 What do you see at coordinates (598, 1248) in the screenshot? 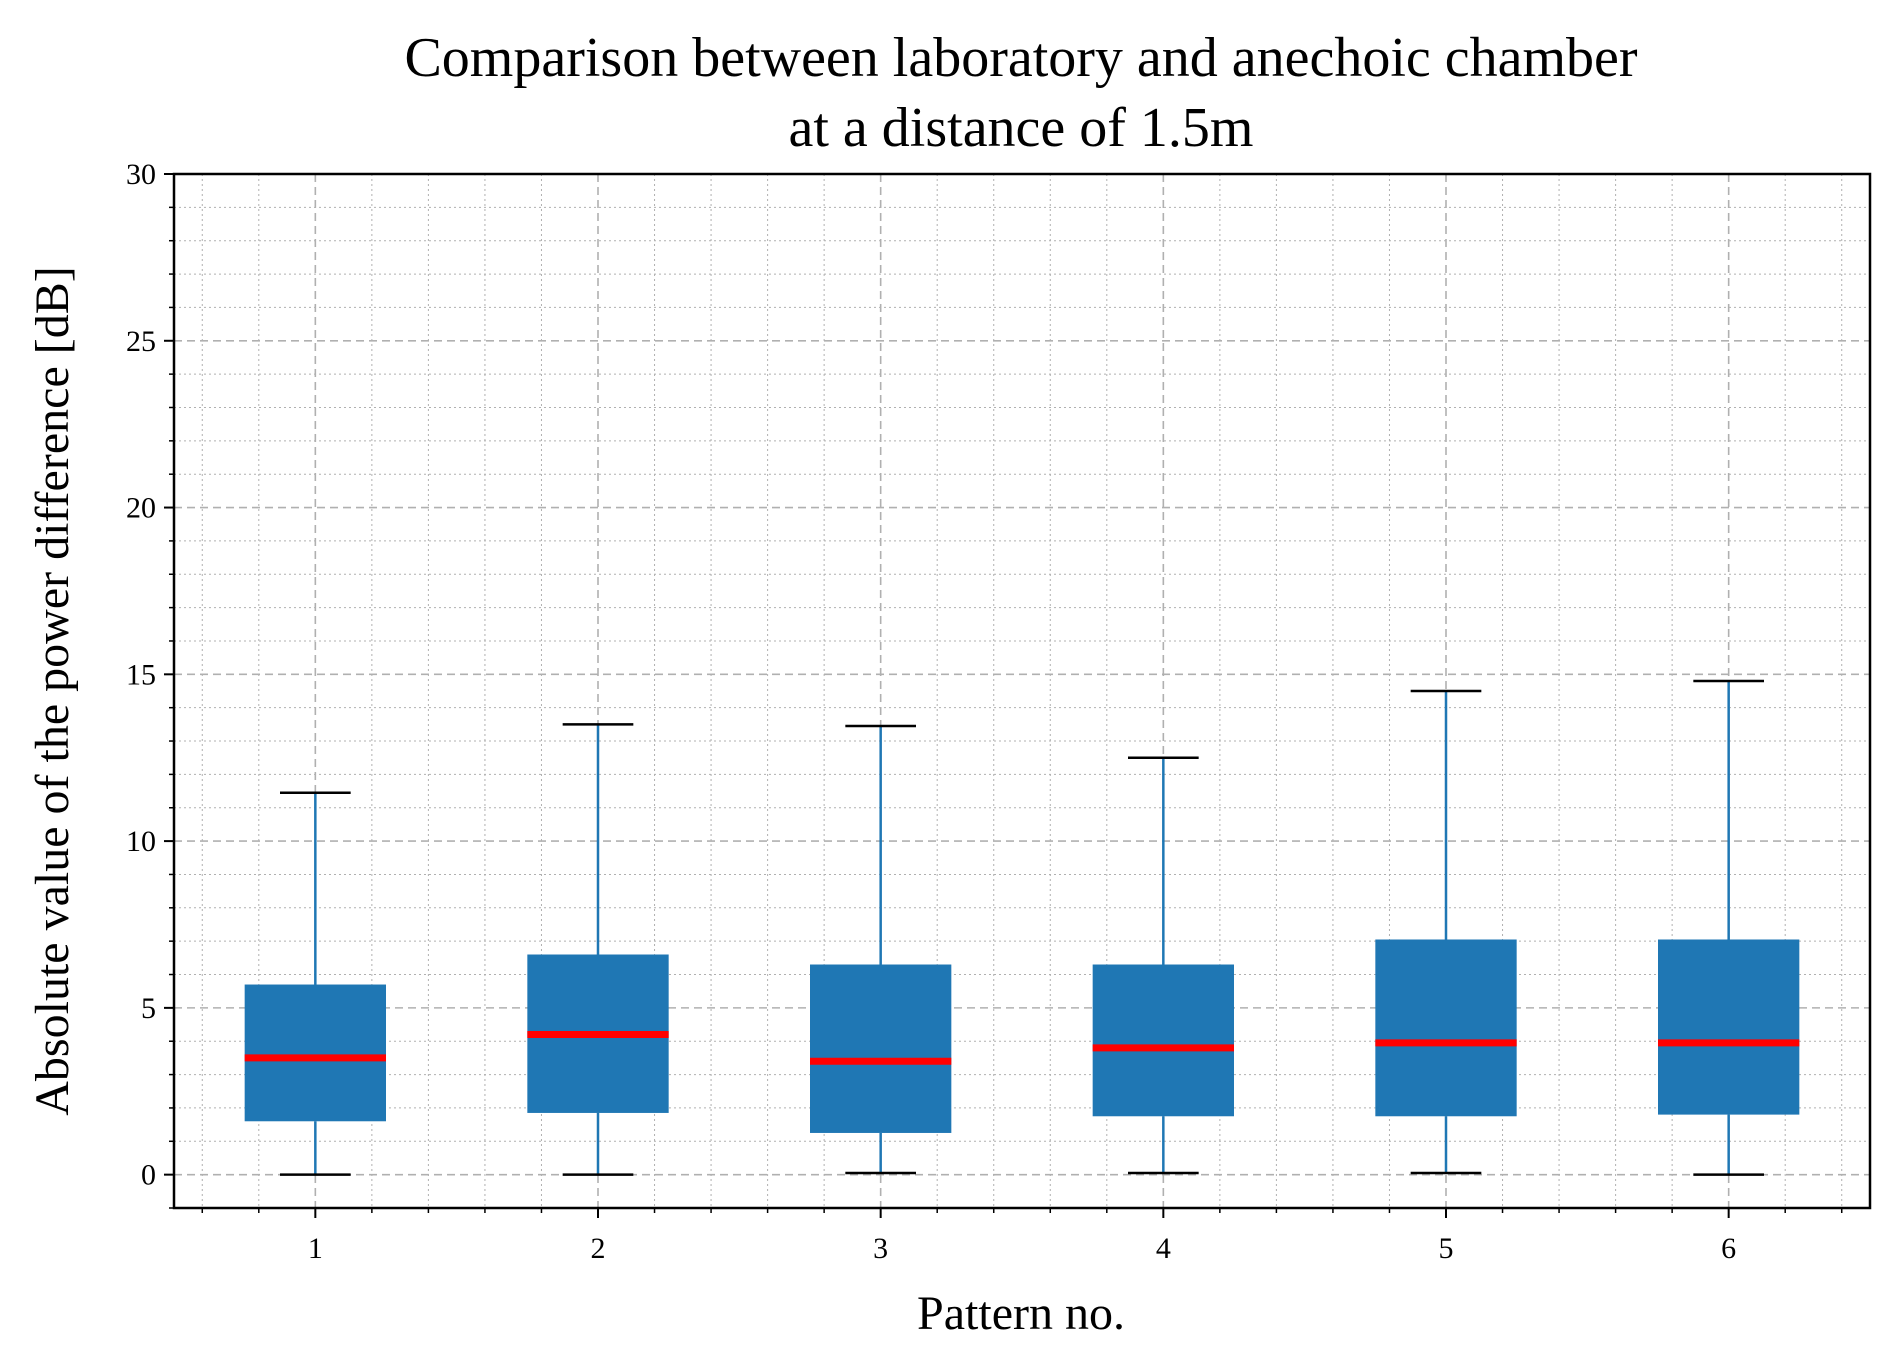
I see `x-tick-label: 2` at bounding box center [598, 1248].